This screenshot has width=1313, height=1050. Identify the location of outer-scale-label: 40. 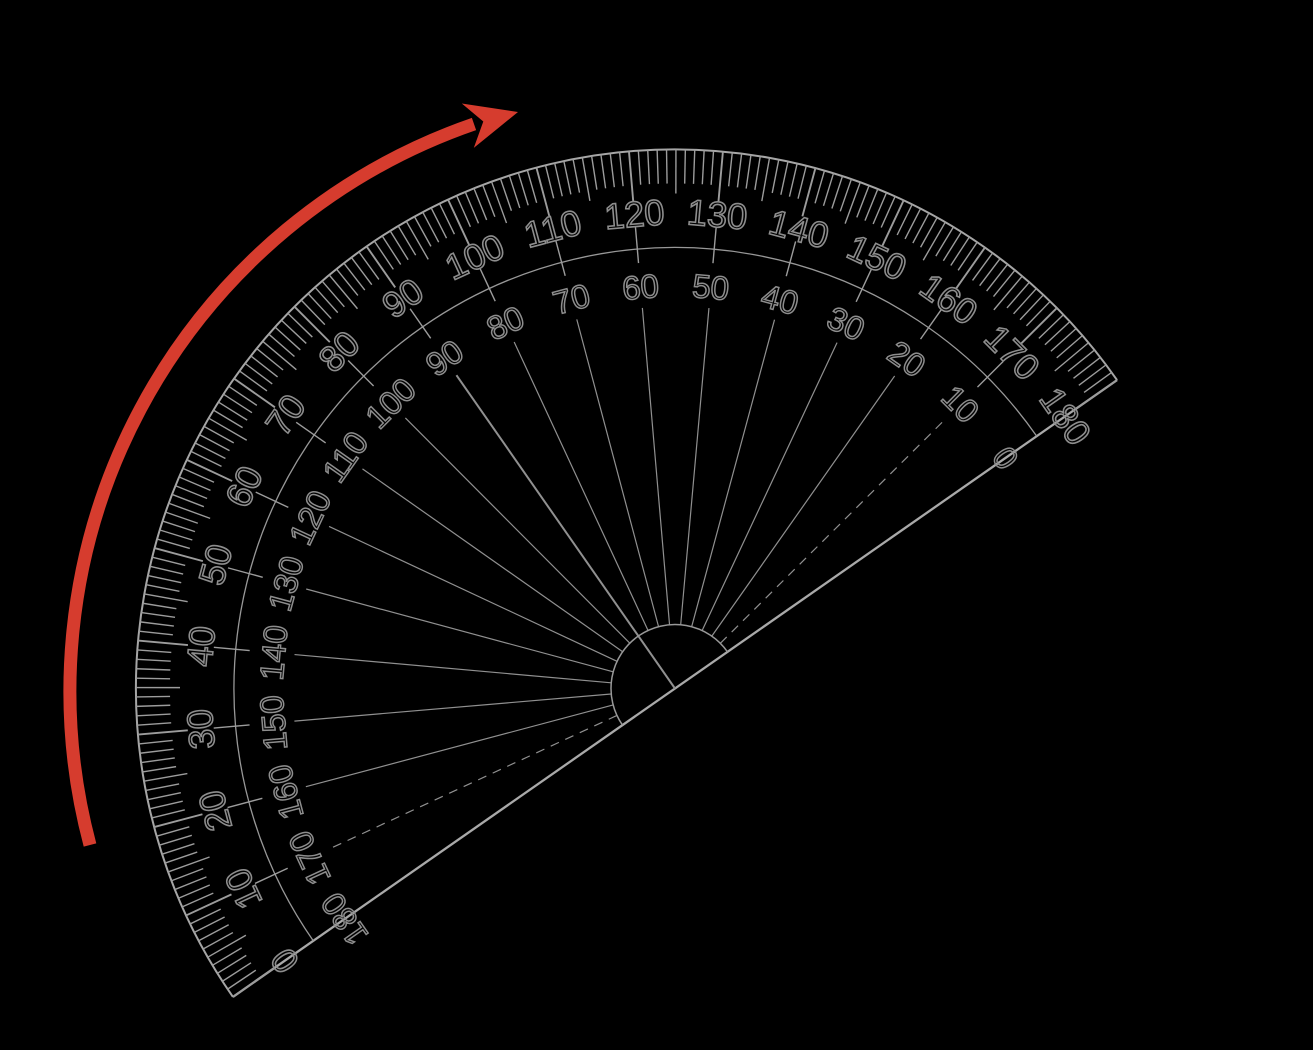
(201, 646).